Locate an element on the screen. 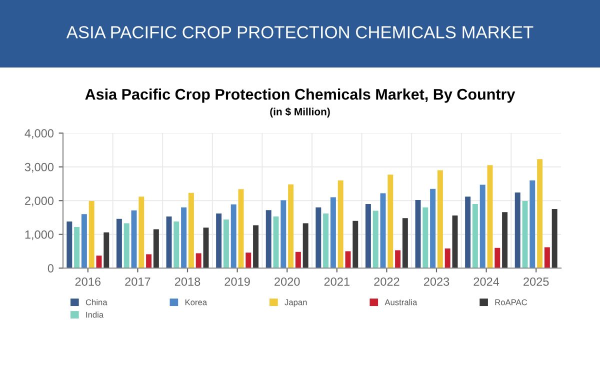  x-tick-label: 2023 is located at coordinates (437, 281).